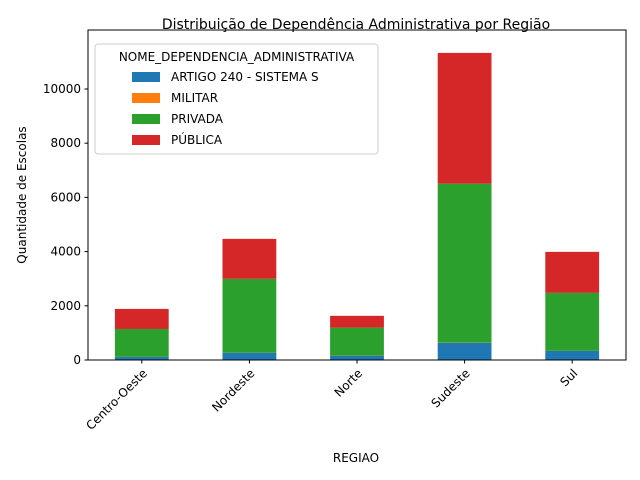  What do you see at coordinates (22, 194) in the screenshot?
I see `y-axis-label: Quantidade de Escolas` at bounding box center [22, 194].